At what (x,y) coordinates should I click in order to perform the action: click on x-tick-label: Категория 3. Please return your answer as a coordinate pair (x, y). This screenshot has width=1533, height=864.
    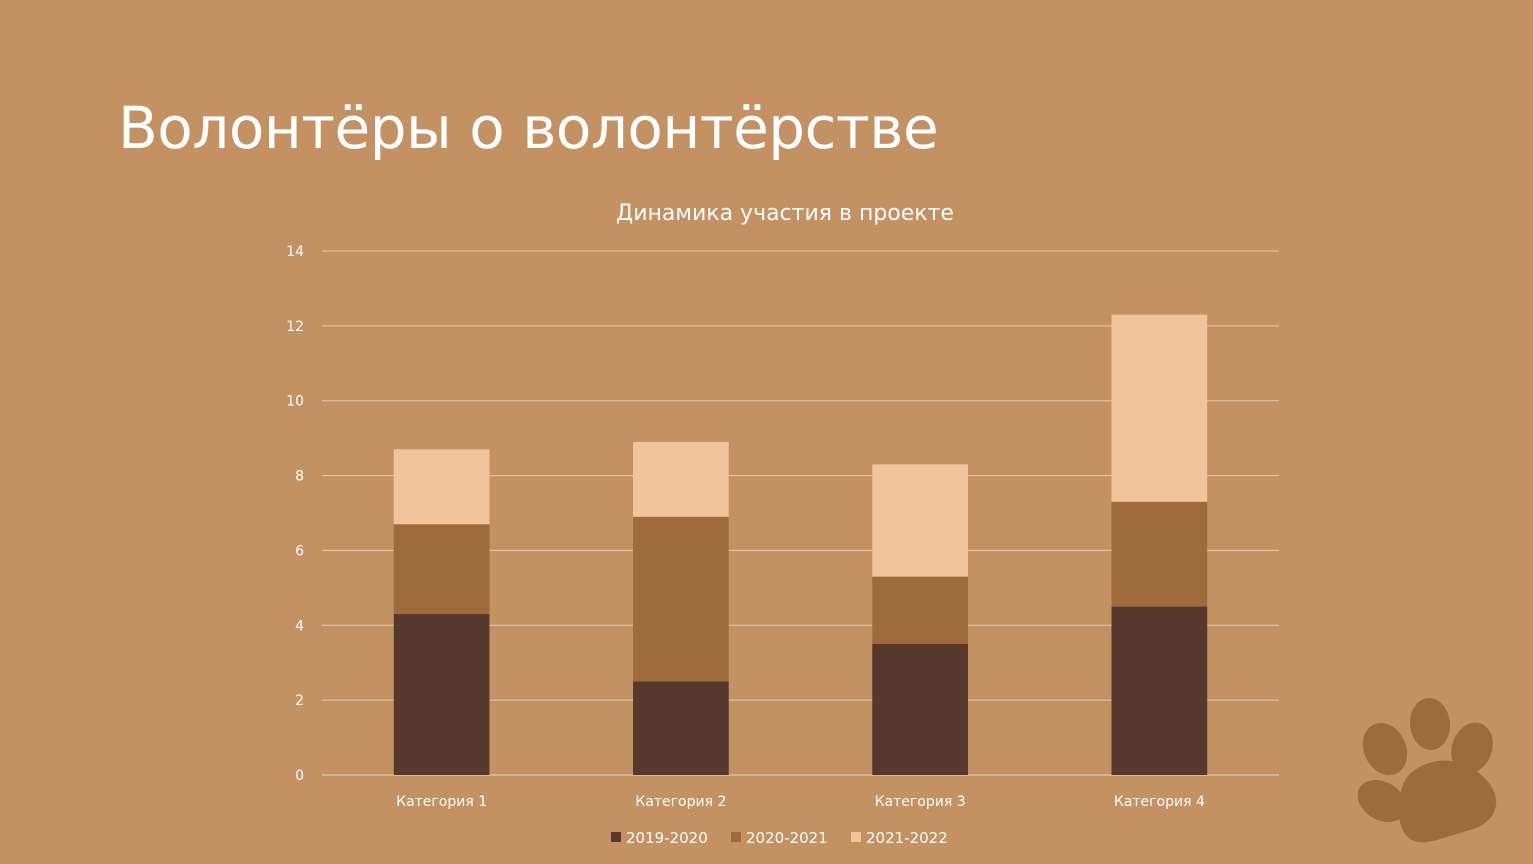
    Looking at the image, I should click on (920, 802).